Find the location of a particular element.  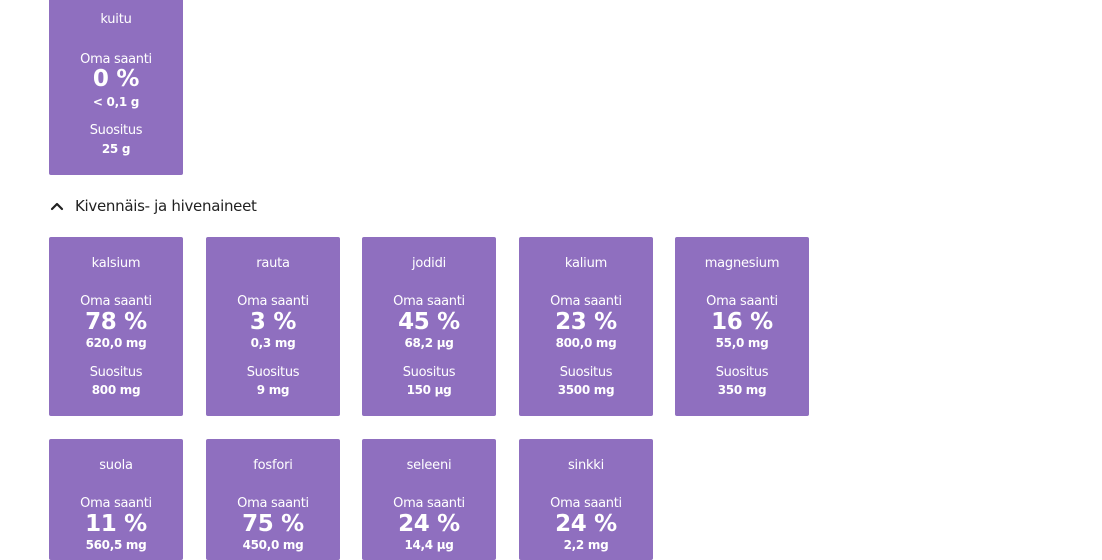

nutrient-name: sinkki is located at coordinates (586, 465).